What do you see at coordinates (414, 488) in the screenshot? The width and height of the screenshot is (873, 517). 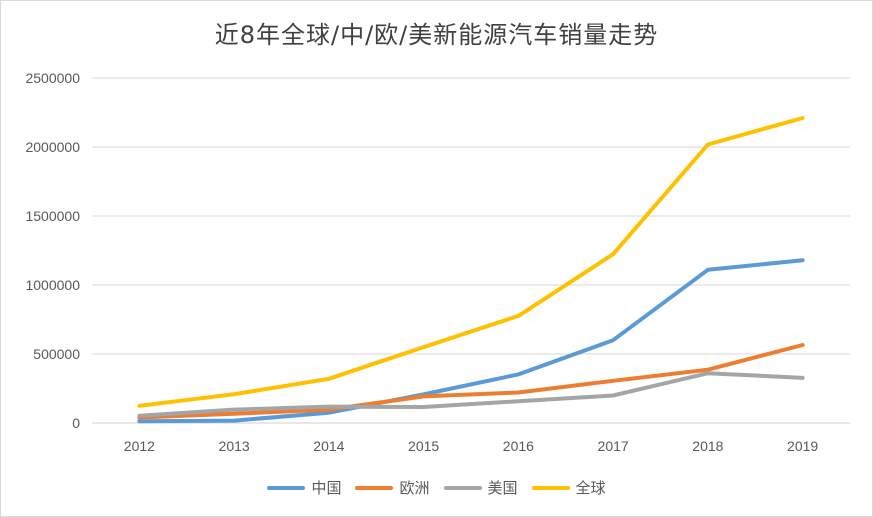 I see `legend-label: 欧洲` at bounding box center [414, 488].